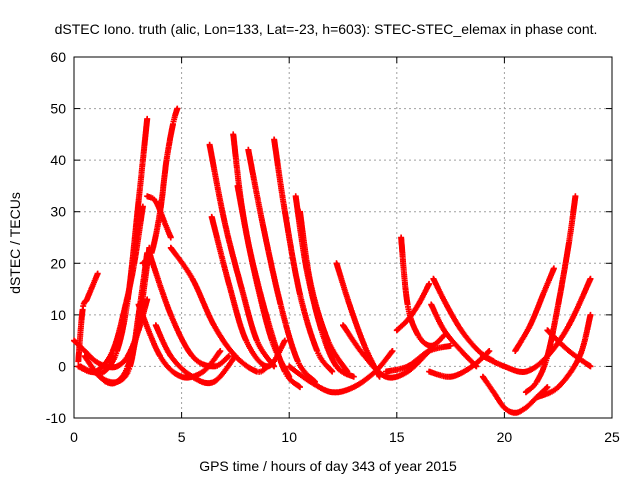 This screenshot has width=640, height=480. I want to click on y-tick-label: 40, so click(58, 160).